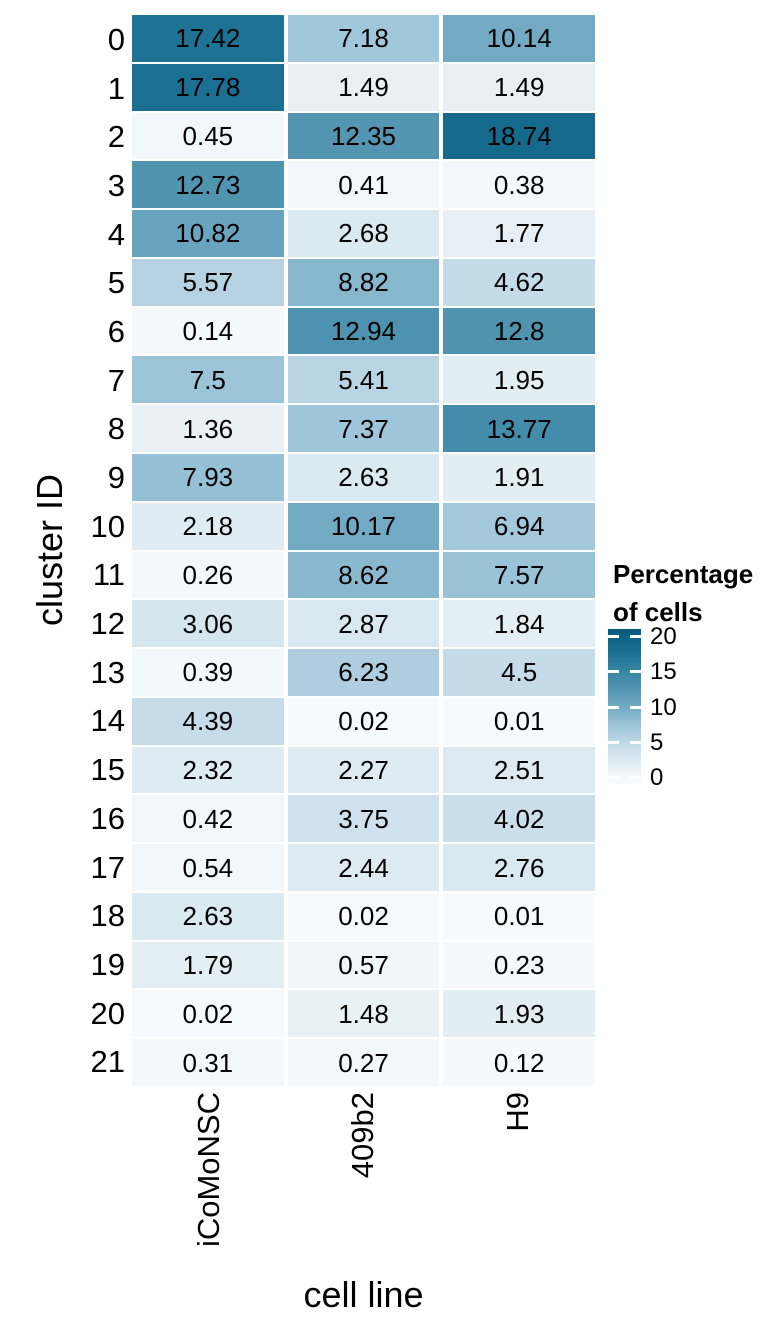 Image resolution: width=768 pixels, height=1344 pixels. Describe the element at coordinates (208, 136) in the screenshot. I see `heatmap-cell: 0.45` at that location.